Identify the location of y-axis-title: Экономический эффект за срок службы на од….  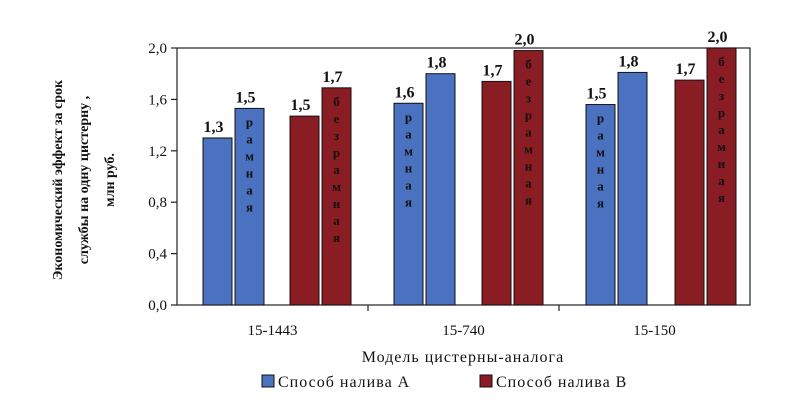
(84, 179).